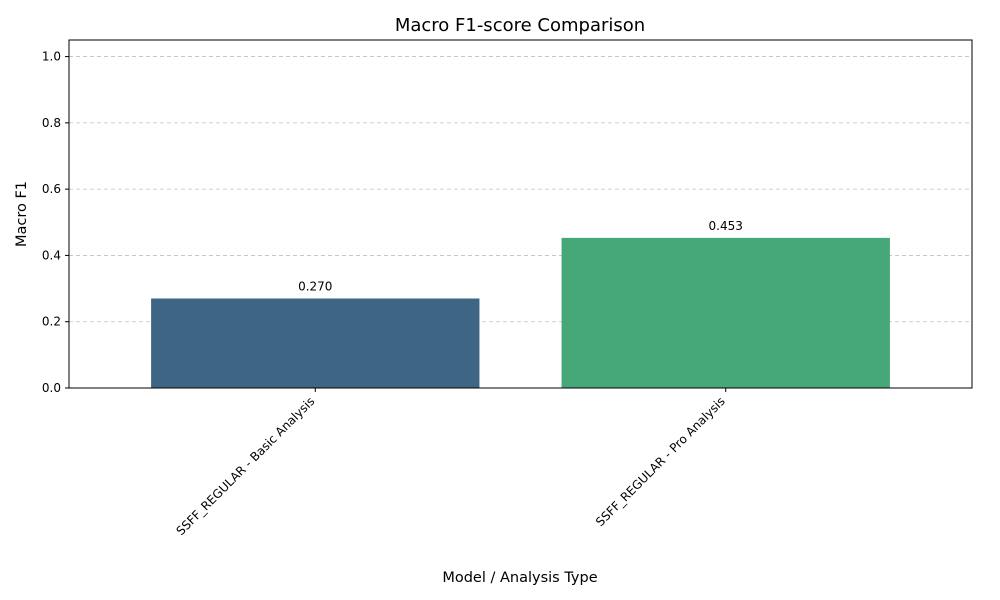  What do you see at coordinates (315, 287) in the screenshot?
I see `bar-value-label: 0.270` at bounding box center [315, 287].